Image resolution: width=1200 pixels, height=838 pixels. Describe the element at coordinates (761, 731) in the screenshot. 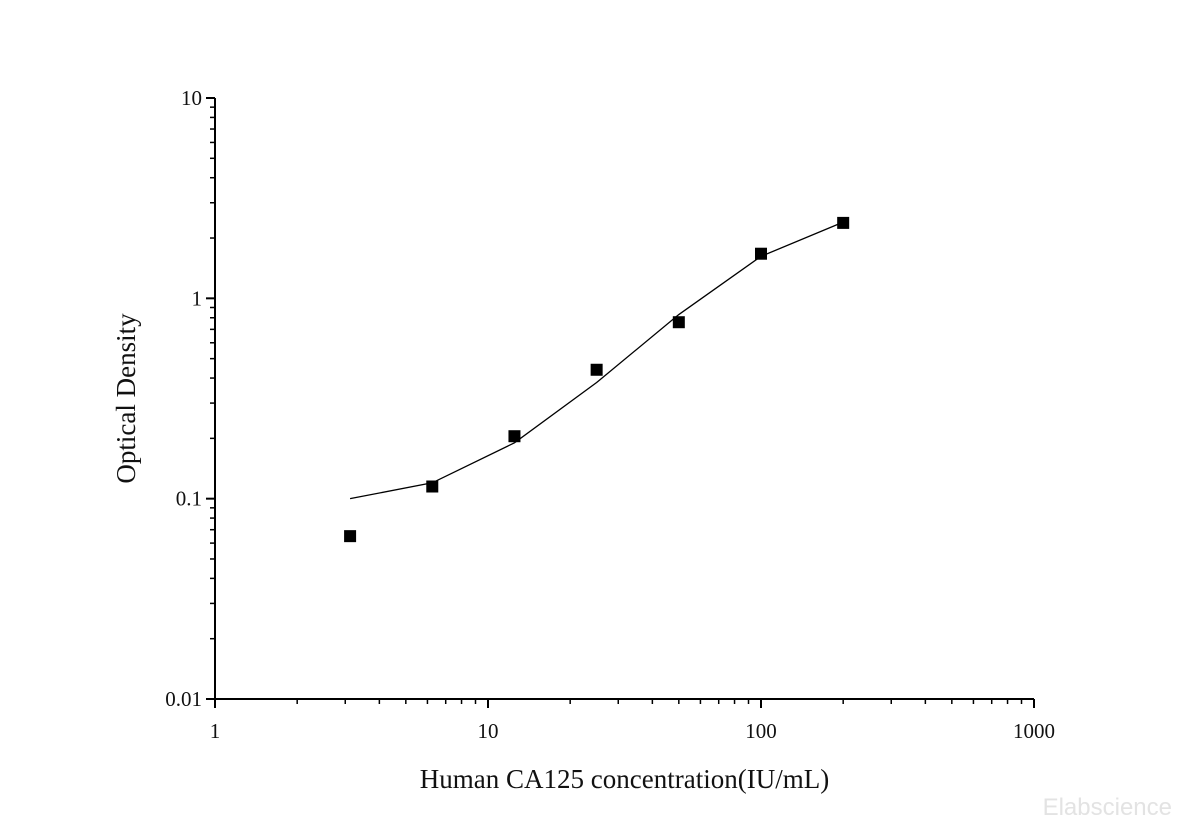

I see `x-tick-label: 100` at that location.